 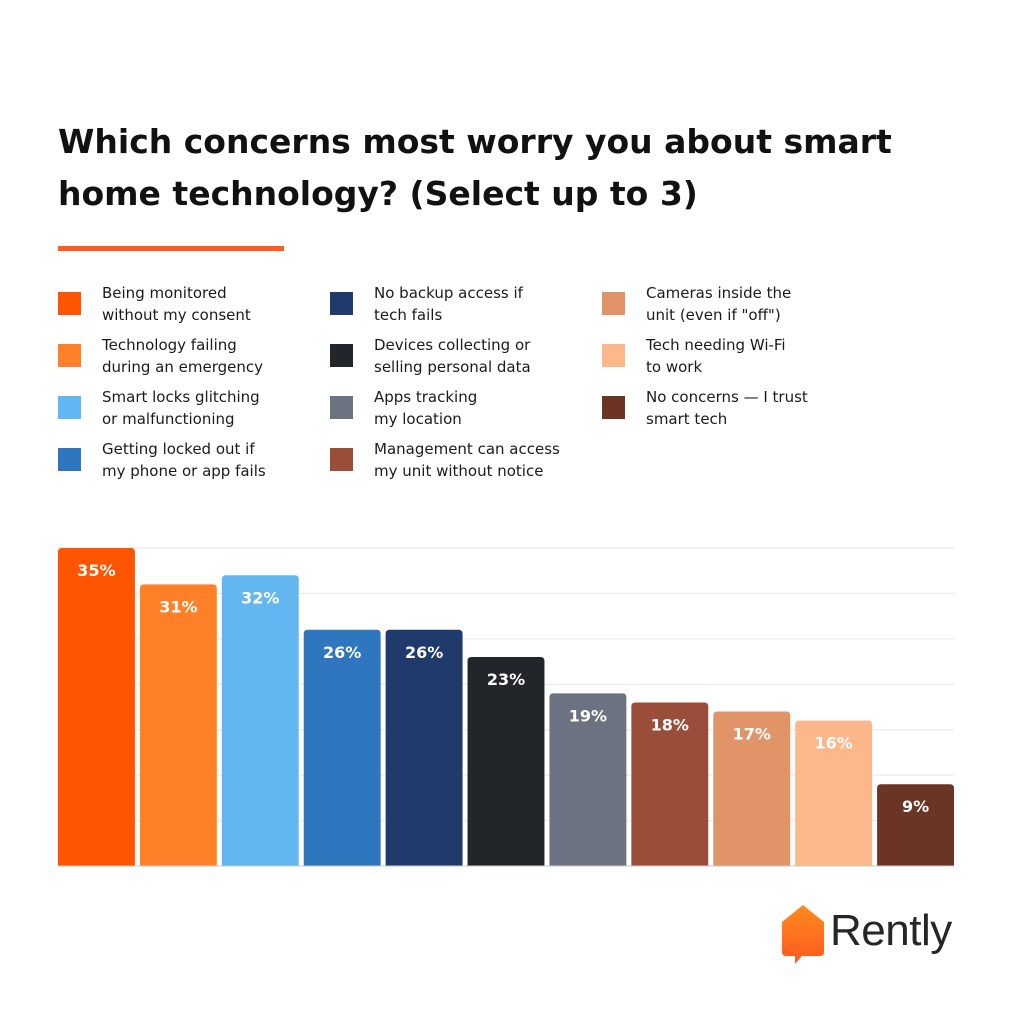 I want to click on legend-label-line: during an emergency, so click(x=182, y=367).